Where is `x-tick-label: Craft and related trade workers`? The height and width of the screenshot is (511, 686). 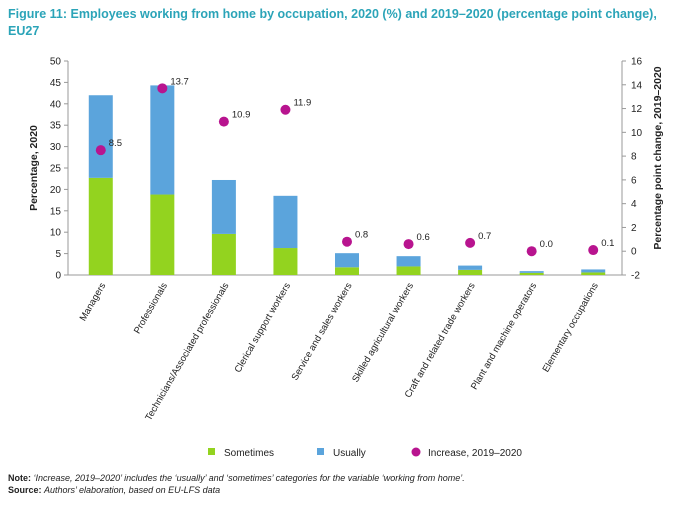
x-tick-label: Craft and related trade workers is located at coordinates (440, 340).